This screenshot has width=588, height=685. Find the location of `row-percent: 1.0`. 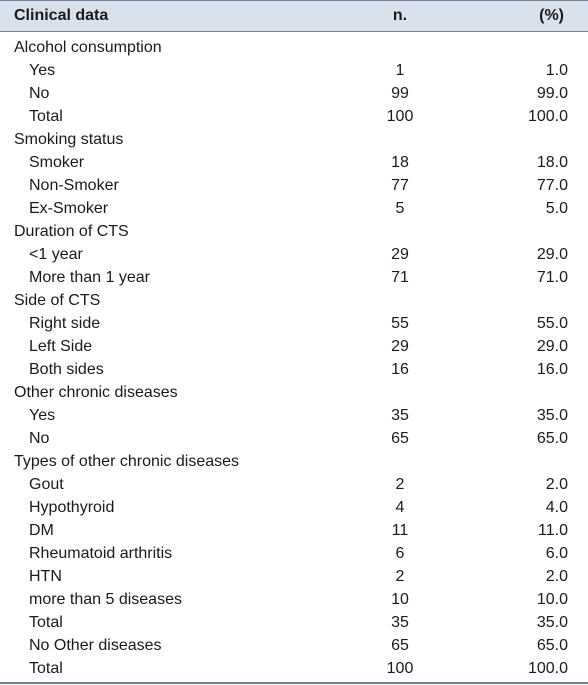

row-percent: 1.0 is located at coordinates (556, 70).